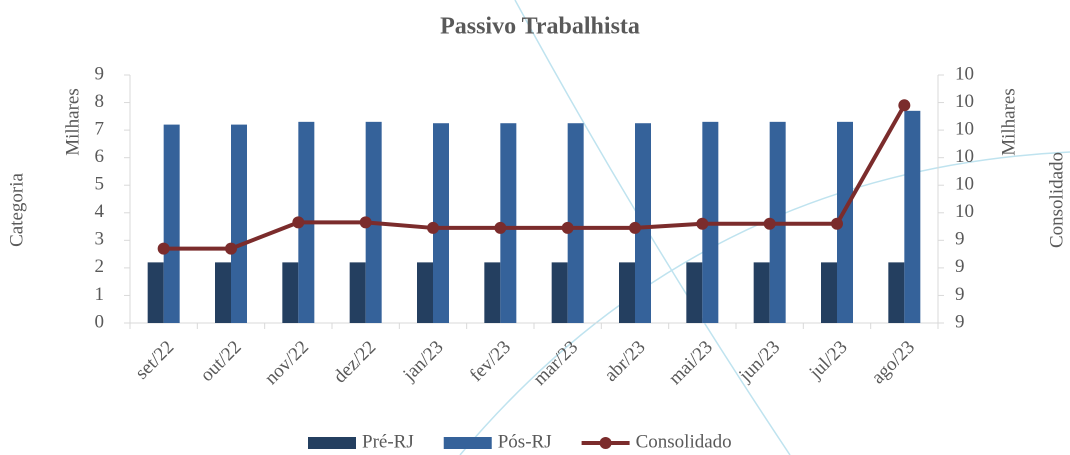 This screenshot has height=455, width=1070. Describe the element at coordinates (624, 361) in the screenshot. I see `x-tick-label: abr/23` at that location.